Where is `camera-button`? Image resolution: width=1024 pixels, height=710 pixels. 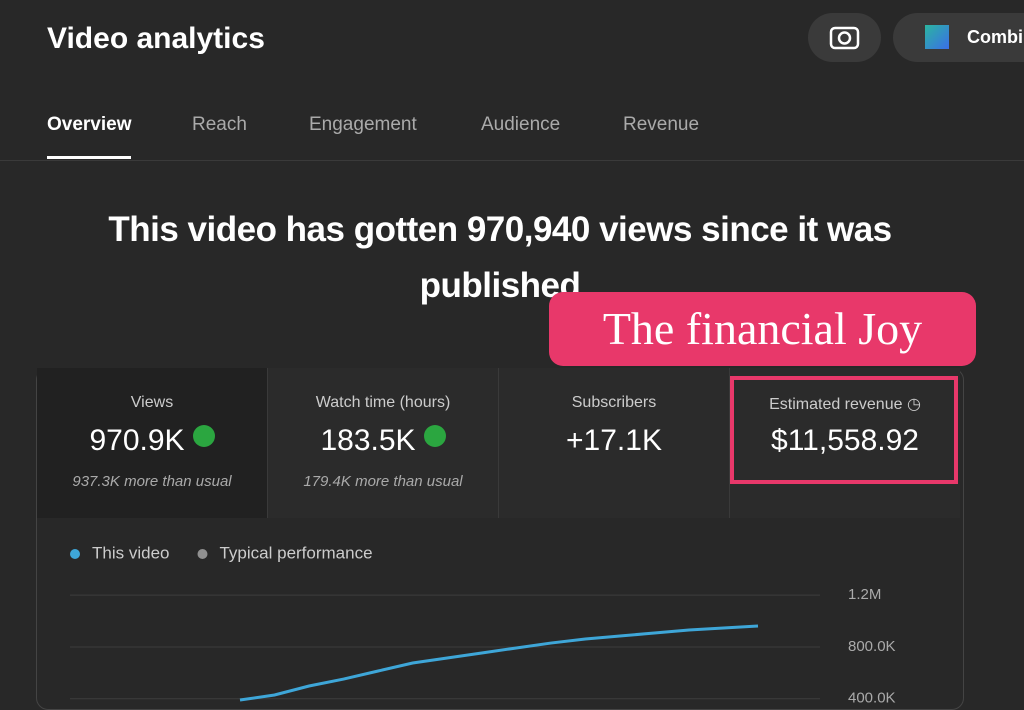
camera-button is located at coordinates (844, 37).